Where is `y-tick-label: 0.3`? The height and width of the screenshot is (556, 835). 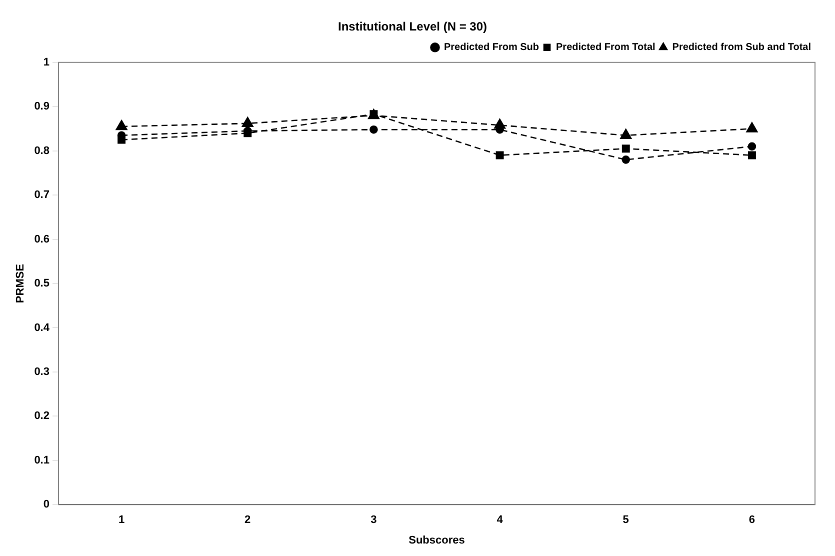 y-tick-label: 0.3 is located at coordinates (42, 372).